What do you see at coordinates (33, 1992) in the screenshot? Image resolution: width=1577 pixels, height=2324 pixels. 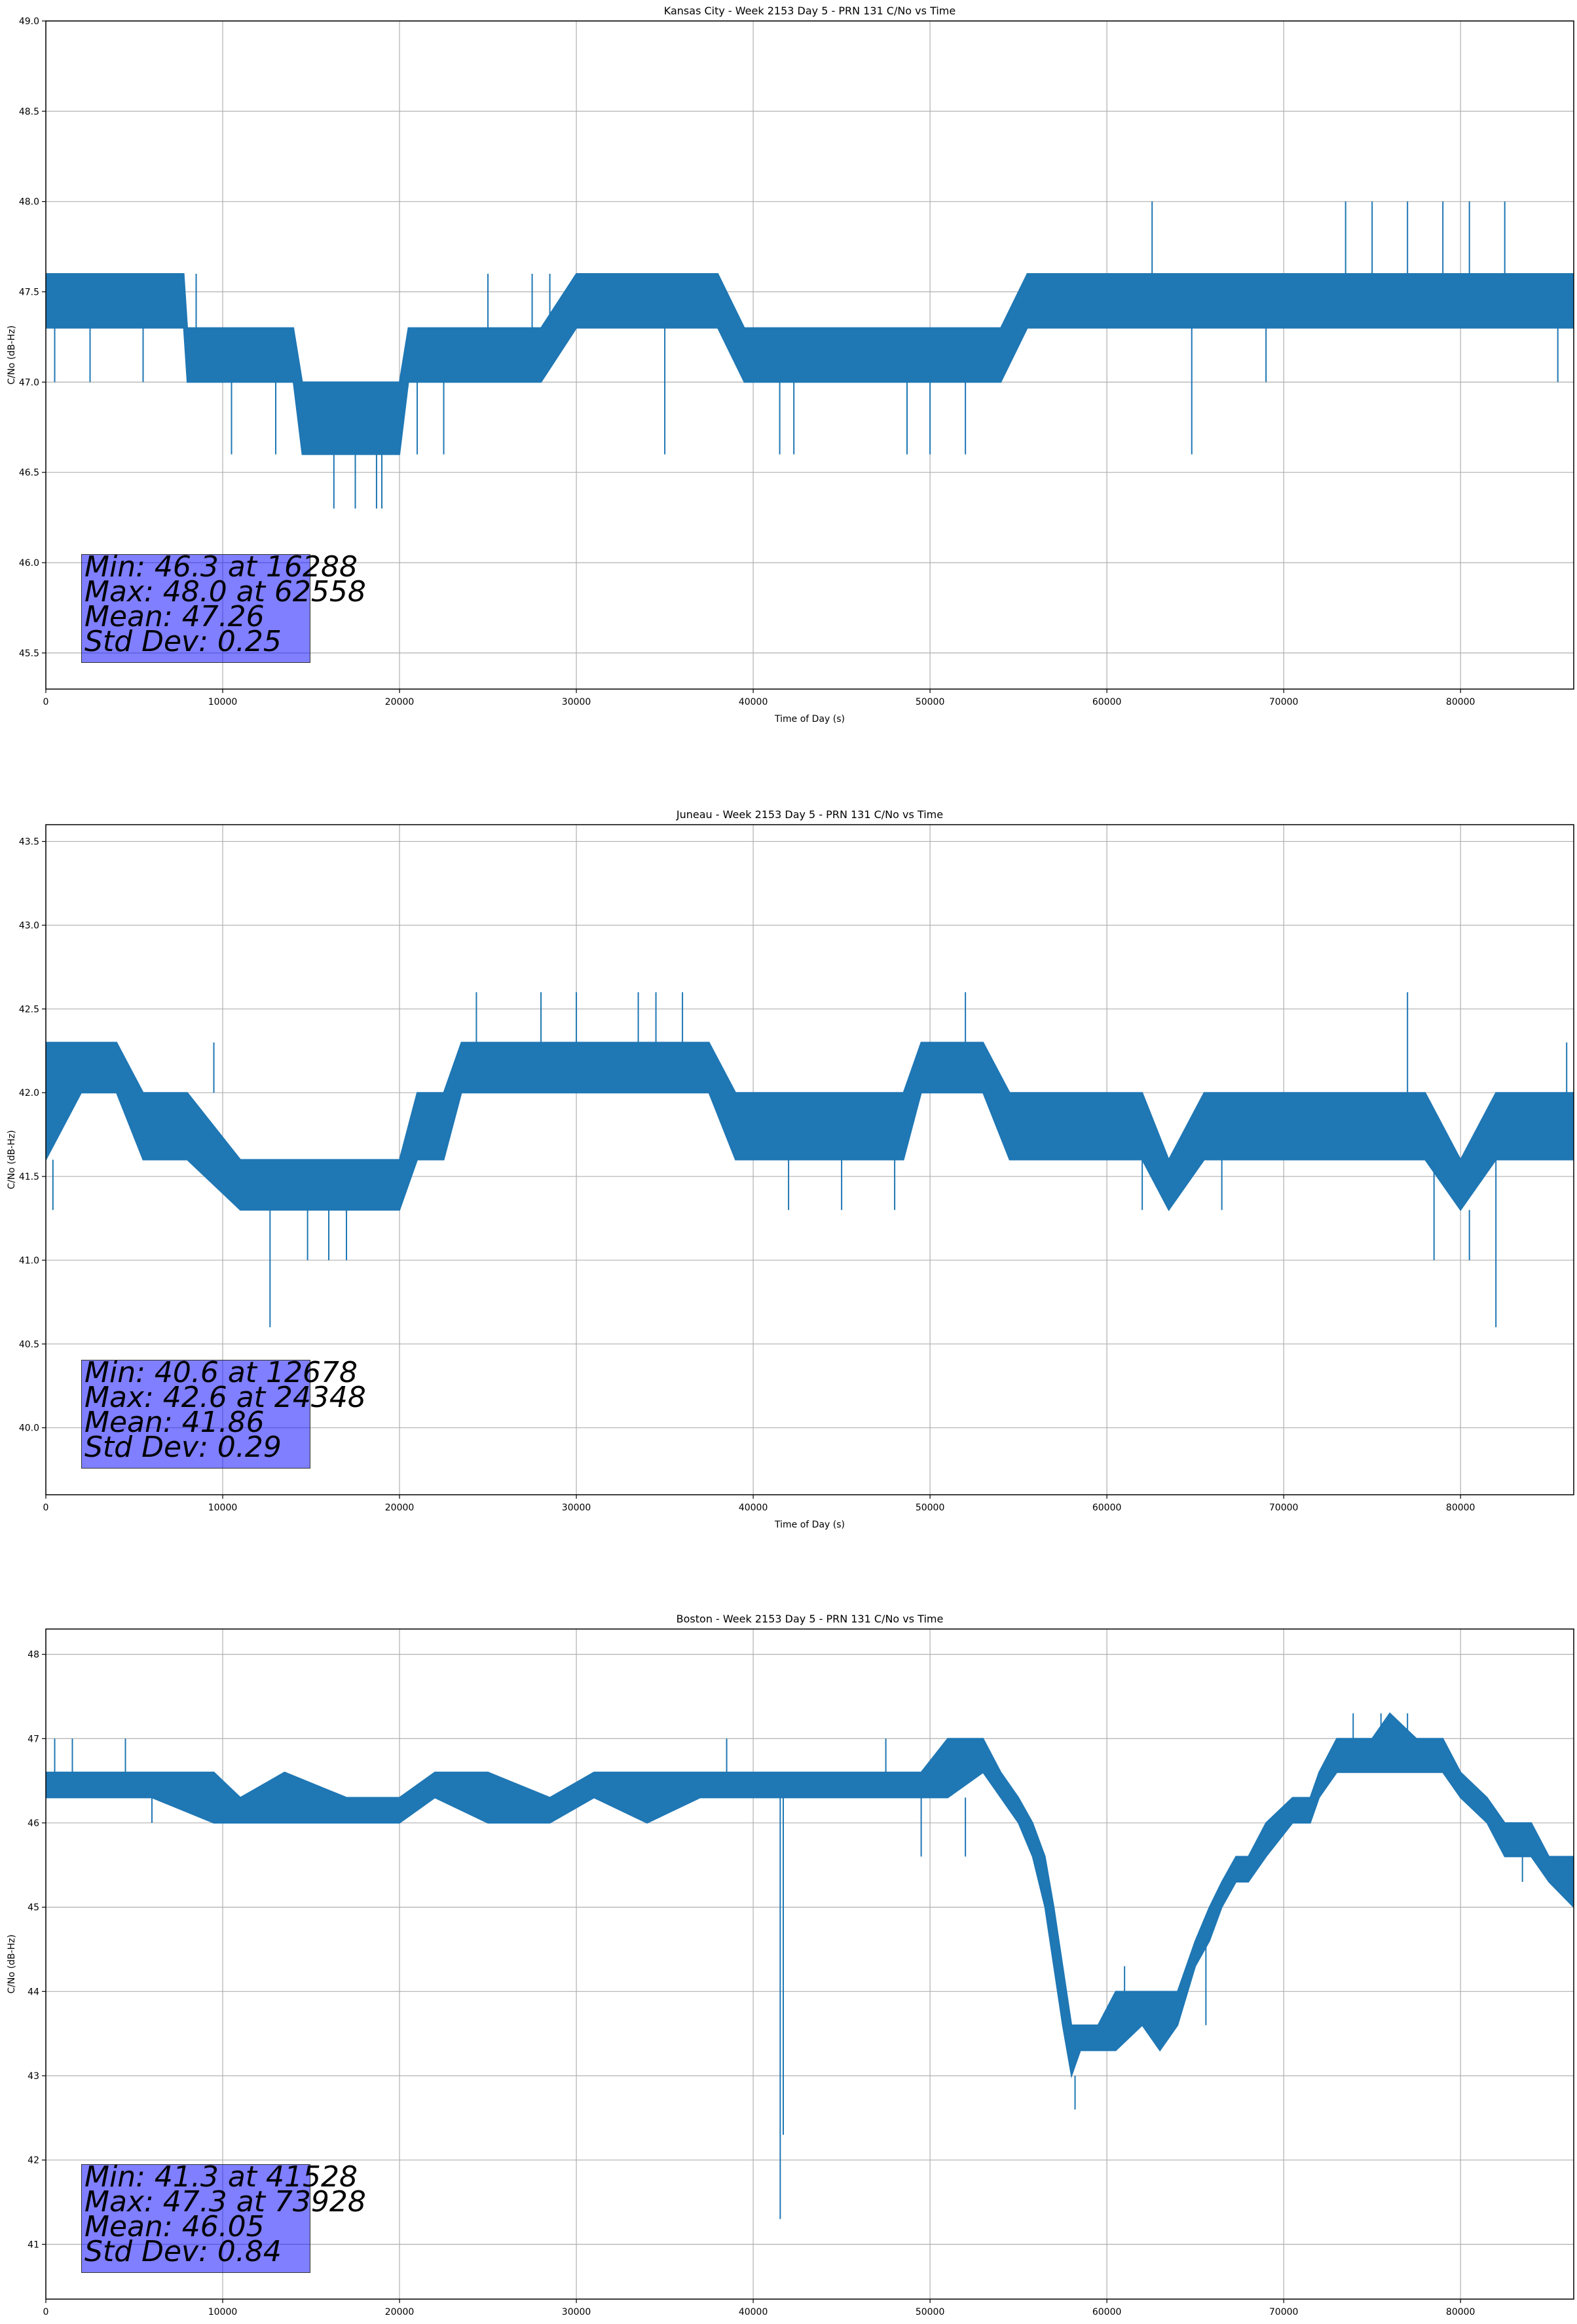 I see `y-tick-label: 44` at bounding box center [33, 1992].